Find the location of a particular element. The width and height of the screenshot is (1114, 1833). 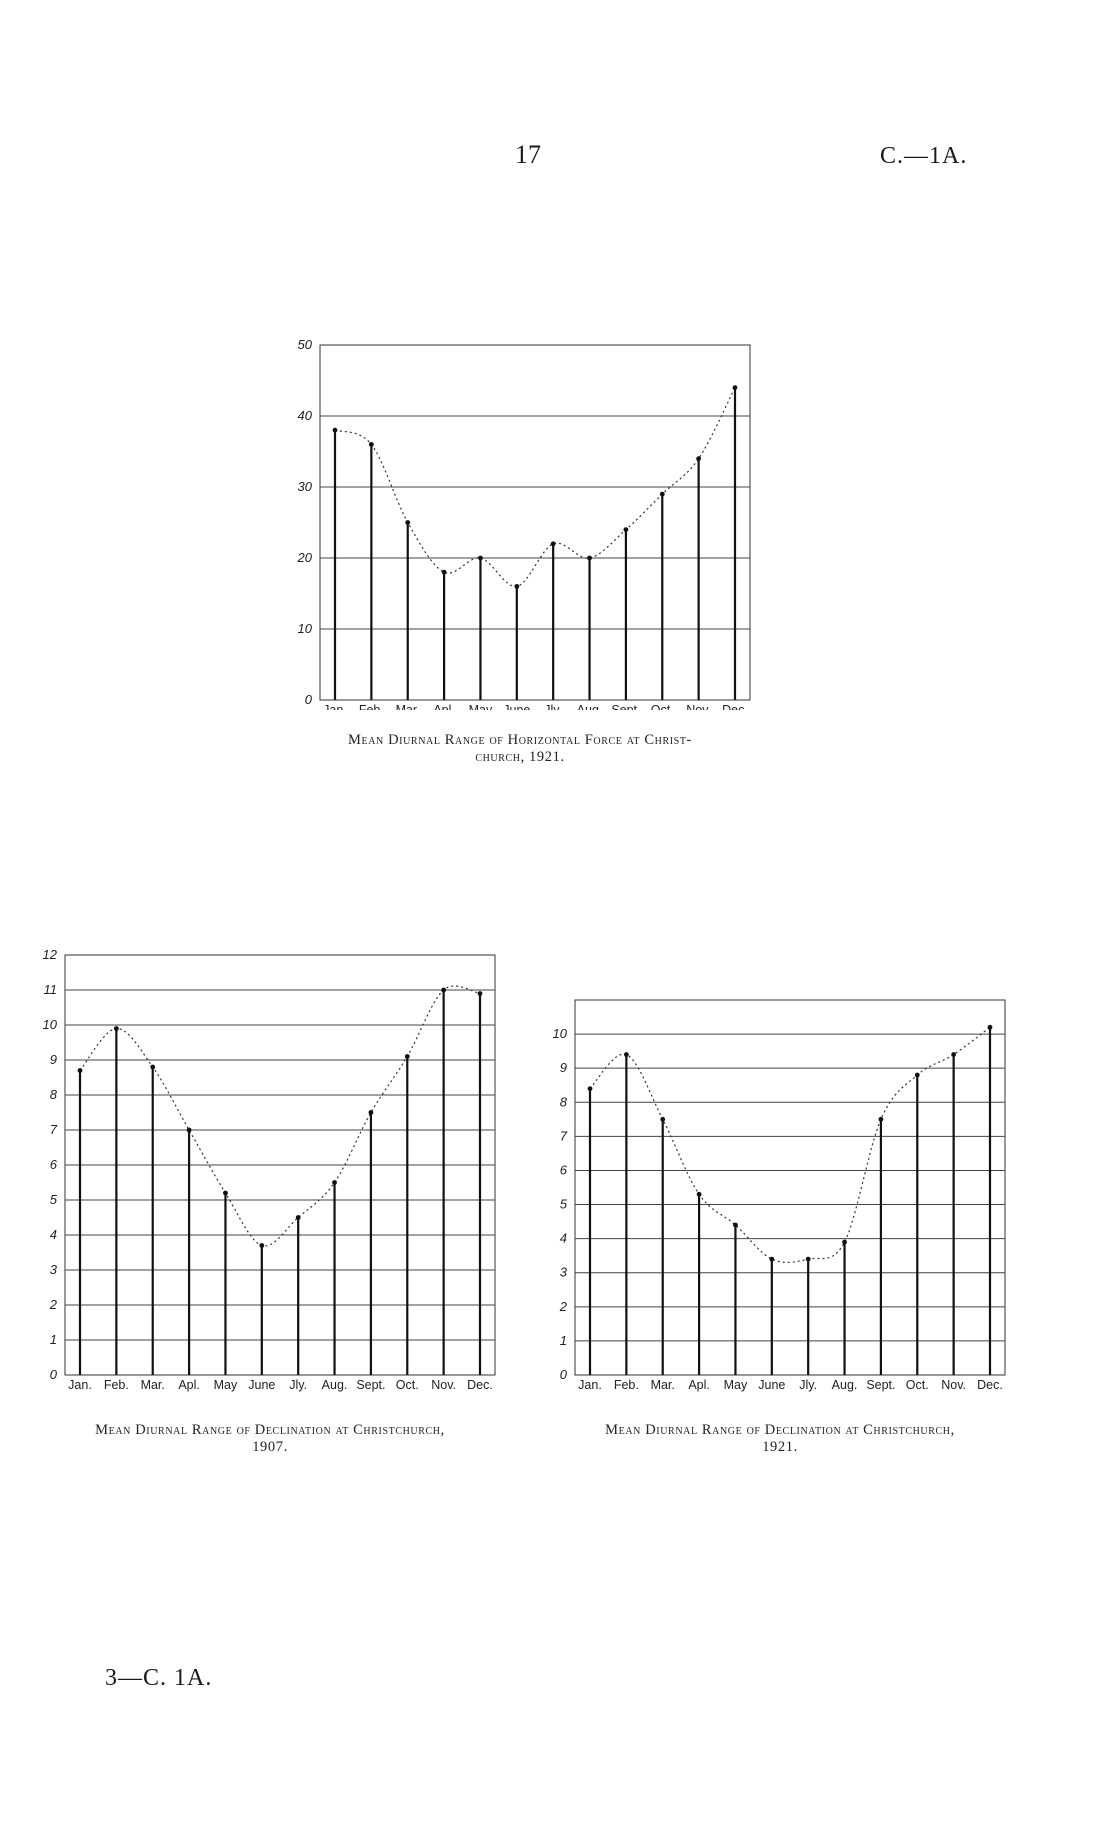

y-tick-label: 20 is located at coordinates (305, 557).